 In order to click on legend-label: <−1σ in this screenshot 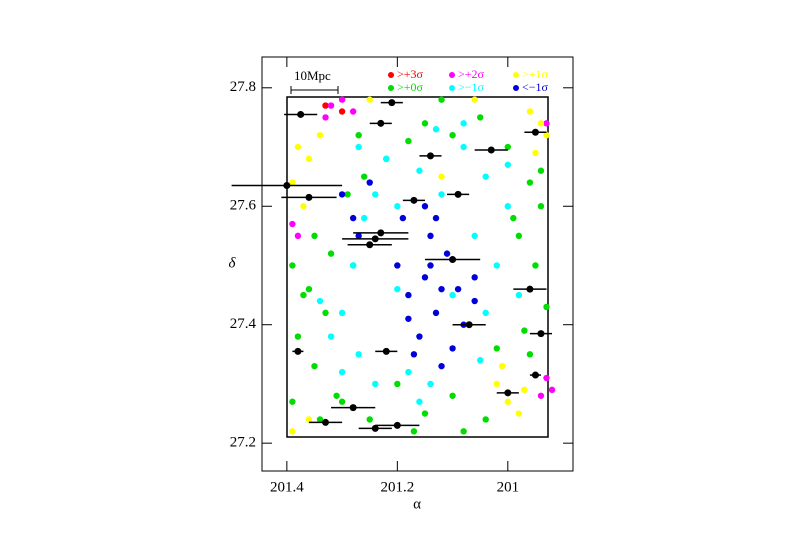, I will do `click(535, 87)`.